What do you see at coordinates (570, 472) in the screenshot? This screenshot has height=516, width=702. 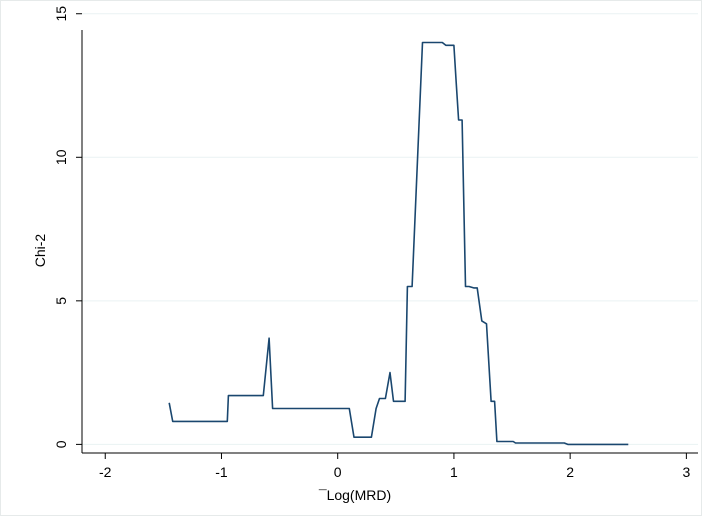 I see `x-tick-label-2: 2` at bounding box center [570, 472].